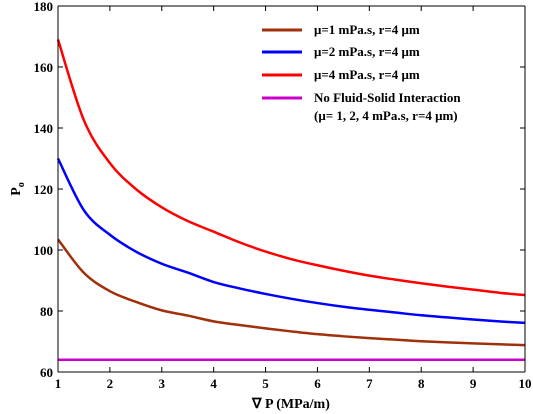  What do you see at coordinates (386, 115) in the screenshot?
I see `legend-label-series-4-line-2: (μ= 1, 2, 4 mPa.s, r=4 μm)` at bounding box center [386, 115].